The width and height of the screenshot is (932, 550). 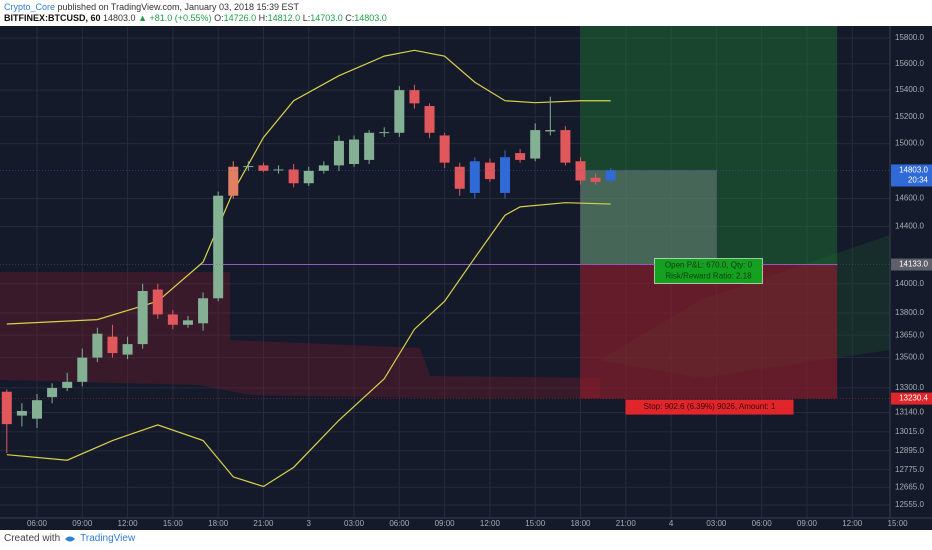 What do you see at coordinates (909, 283) in the screenshot?
I see `y-tick-label: 14000.0` at bounding box center [909, 283].